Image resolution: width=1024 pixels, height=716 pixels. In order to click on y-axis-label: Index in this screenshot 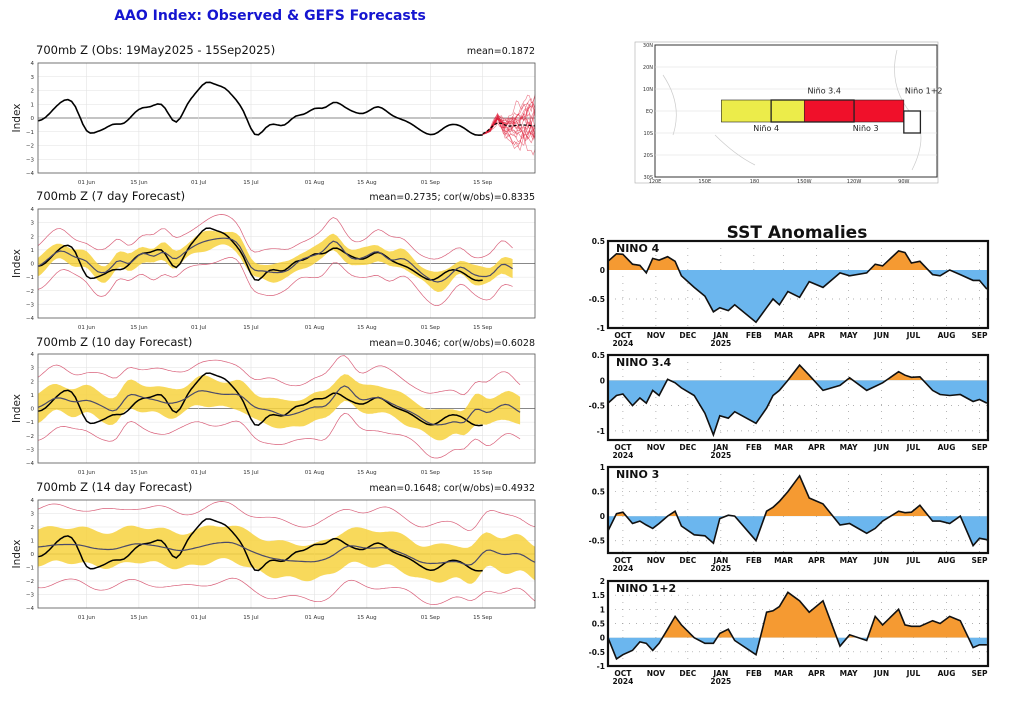, I will do `click(17, 263)`.